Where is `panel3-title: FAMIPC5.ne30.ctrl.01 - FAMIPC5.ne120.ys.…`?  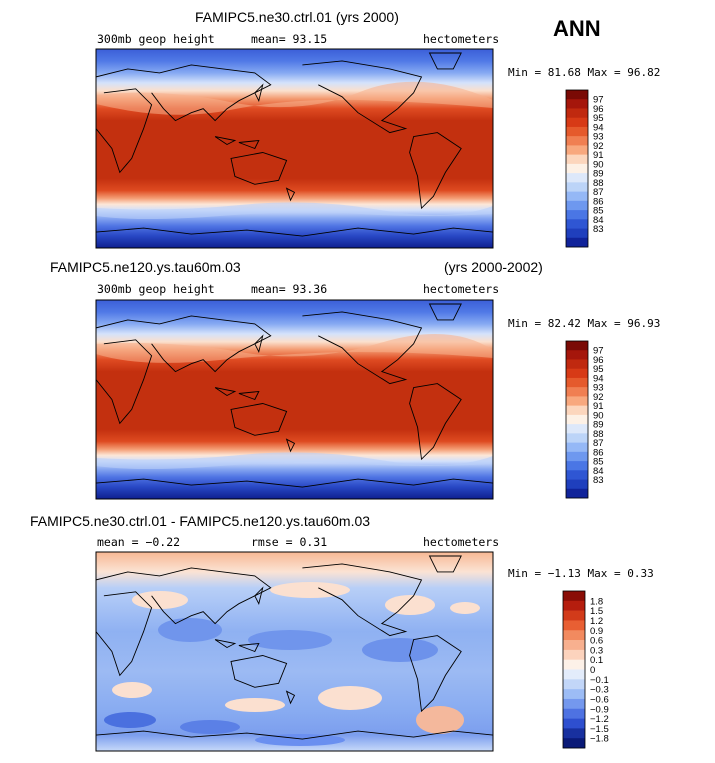 panel3-title: FAMIPC5.ne30.ctrl.01 - FAMIPC5.ne120.ys.… is located at coordinates (200, 521).